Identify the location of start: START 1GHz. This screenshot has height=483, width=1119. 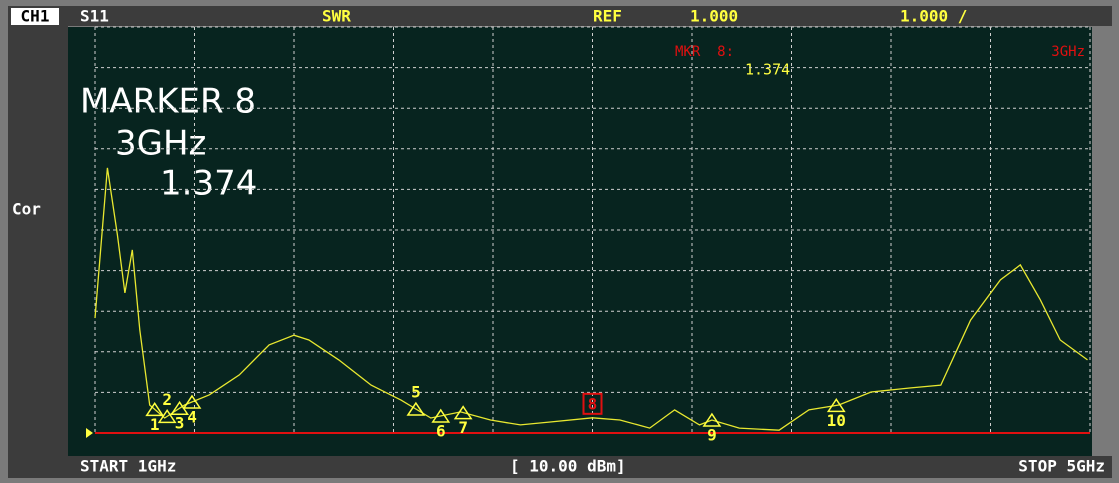
(128, 466).